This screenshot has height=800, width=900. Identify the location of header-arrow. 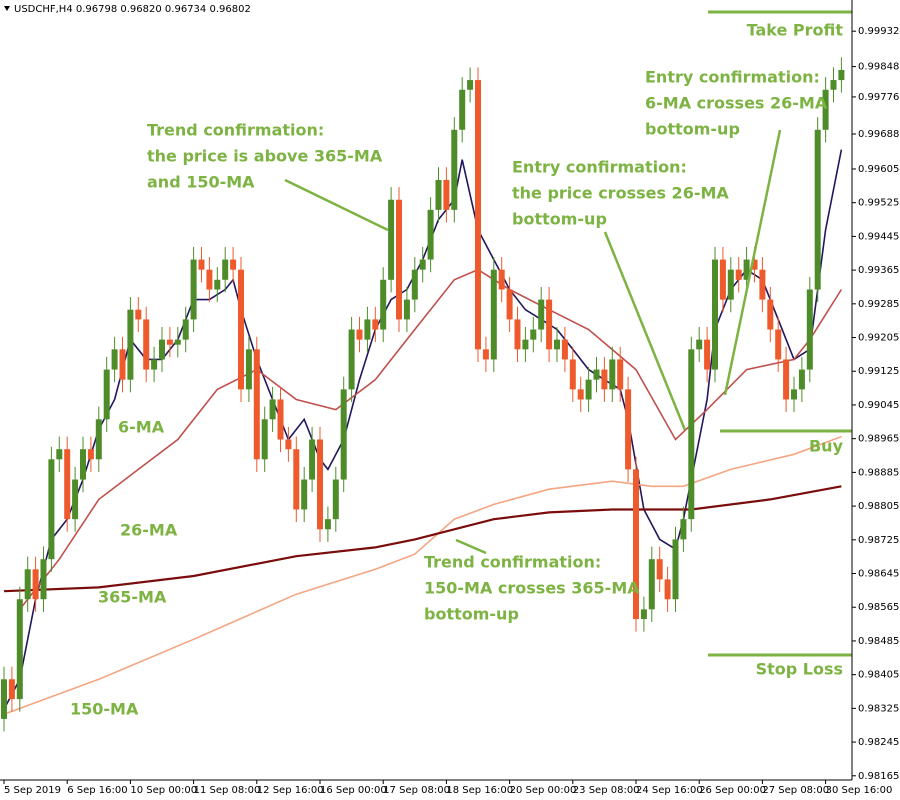
(7, 8).